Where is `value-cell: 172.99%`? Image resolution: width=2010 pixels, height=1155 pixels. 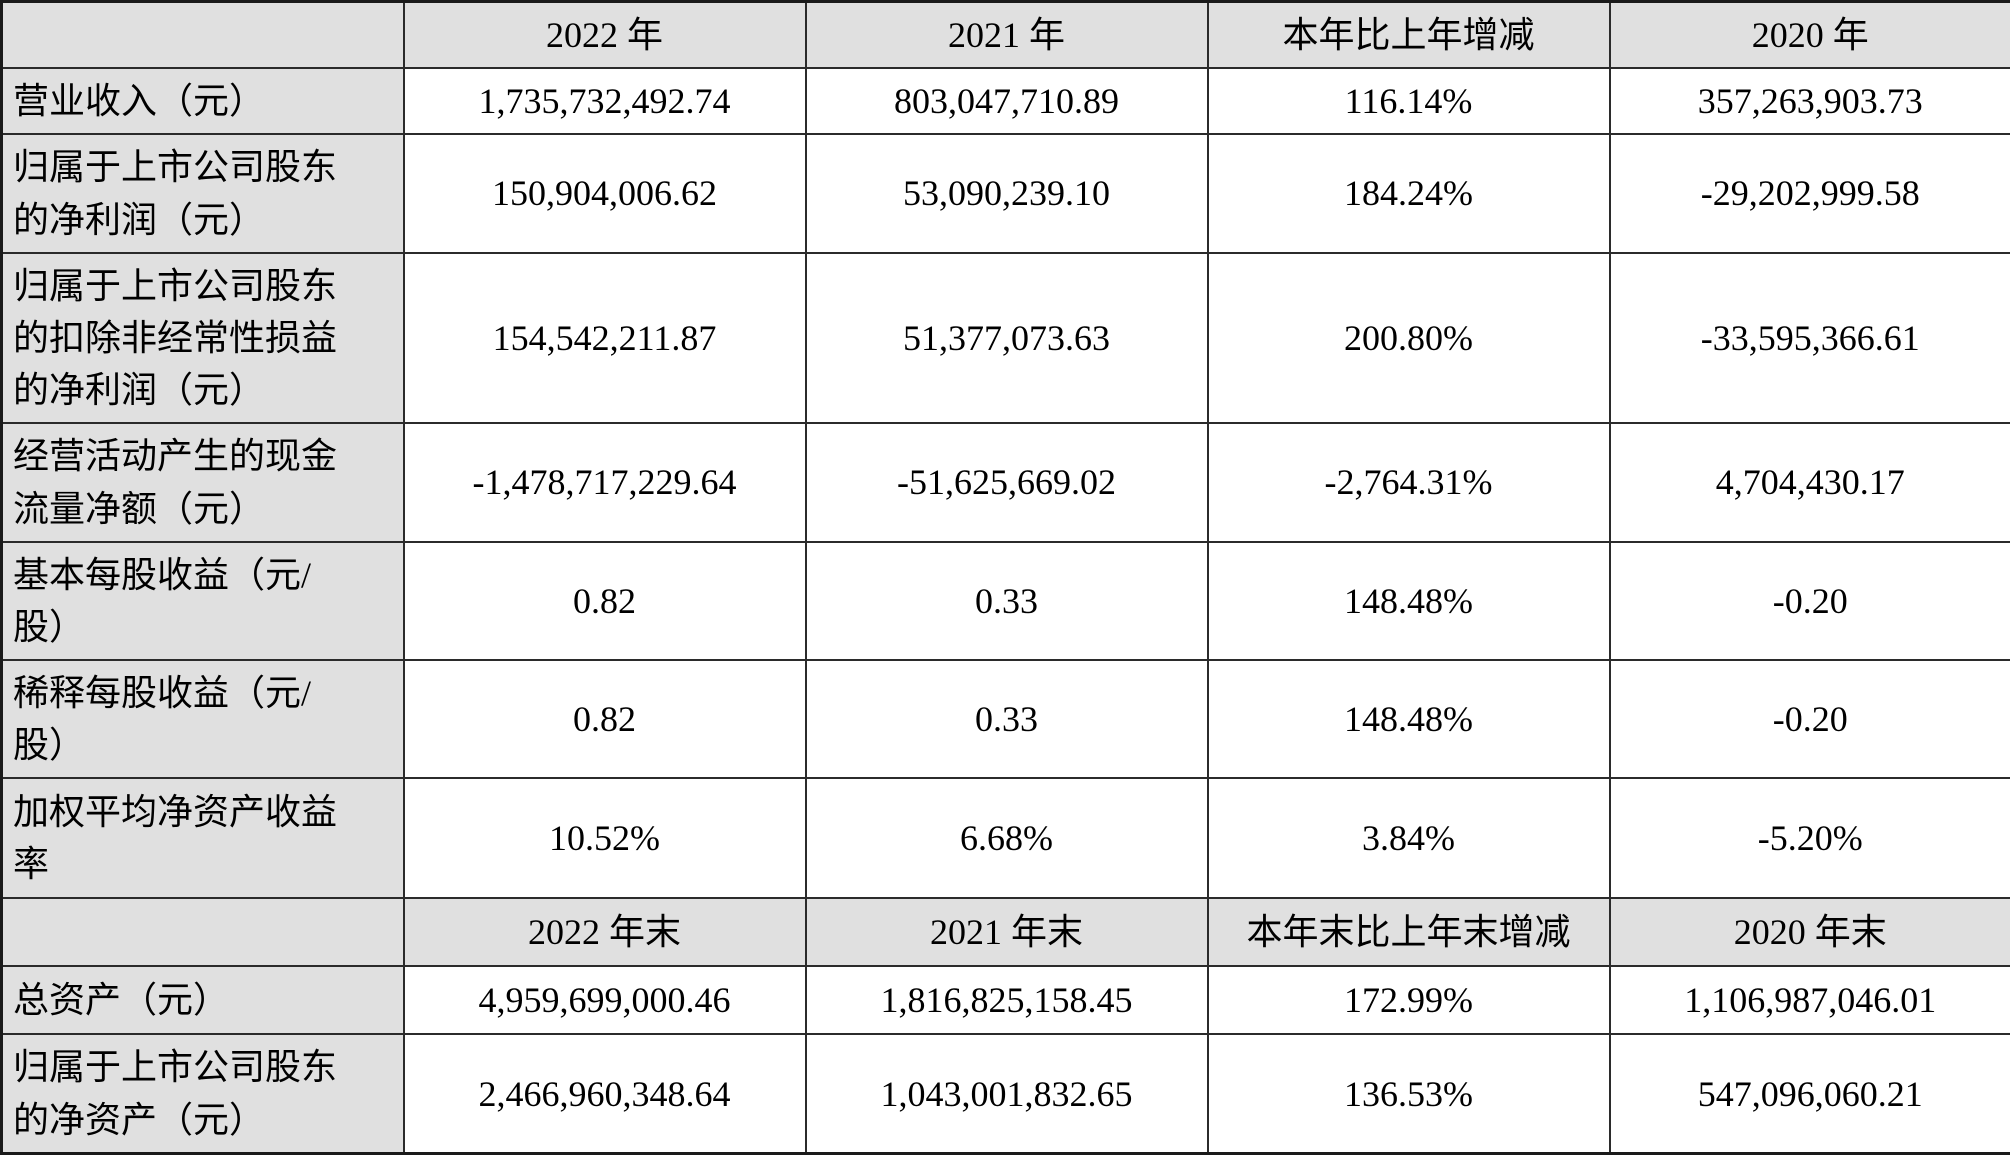
value-cell: 172.99% is located at coordinates (1409, 1000).